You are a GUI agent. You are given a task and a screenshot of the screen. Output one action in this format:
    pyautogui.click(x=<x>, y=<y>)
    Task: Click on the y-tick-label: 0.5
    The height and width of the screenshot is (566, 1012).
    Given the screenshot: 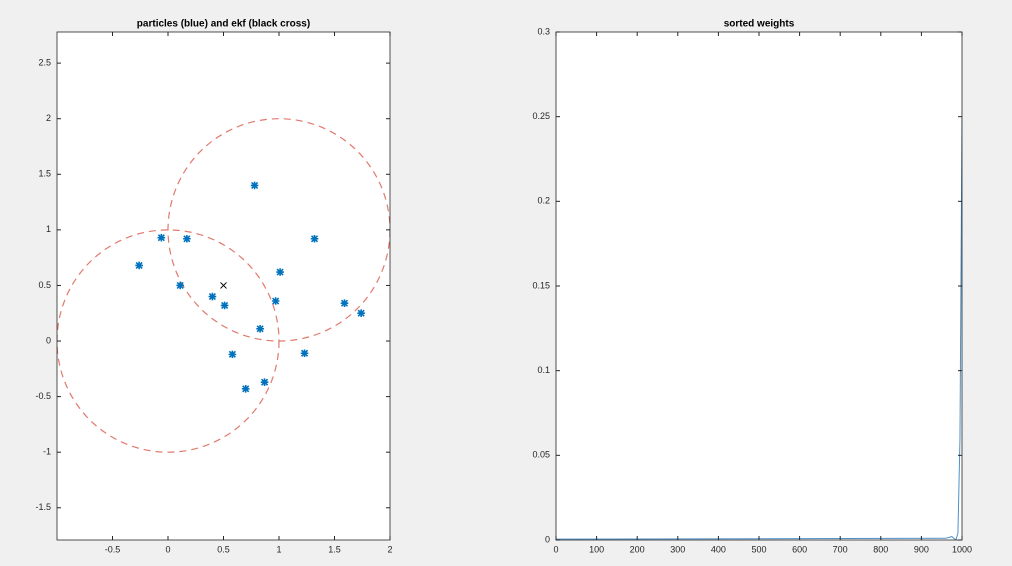 What is the action you would take?
    pyautogui.click(x=44, y=285)
    